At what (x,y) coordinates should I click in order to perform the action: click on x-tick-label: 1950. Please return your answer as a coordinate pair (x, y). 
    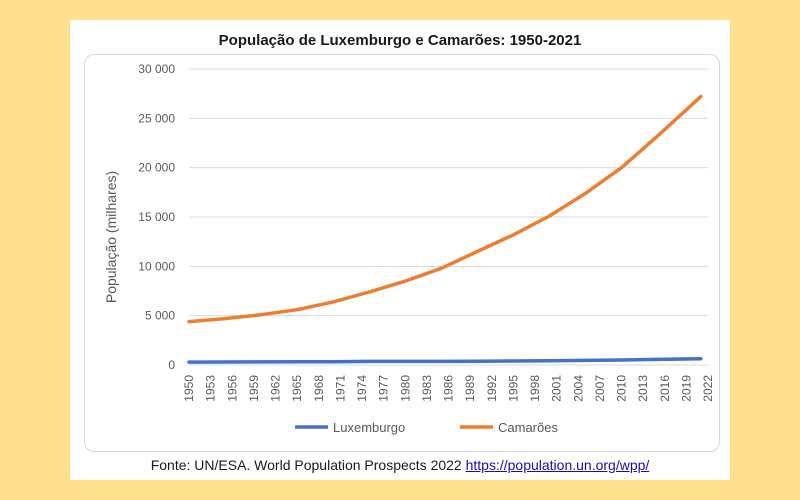
    Looking at the image, I should click on (189, 388).